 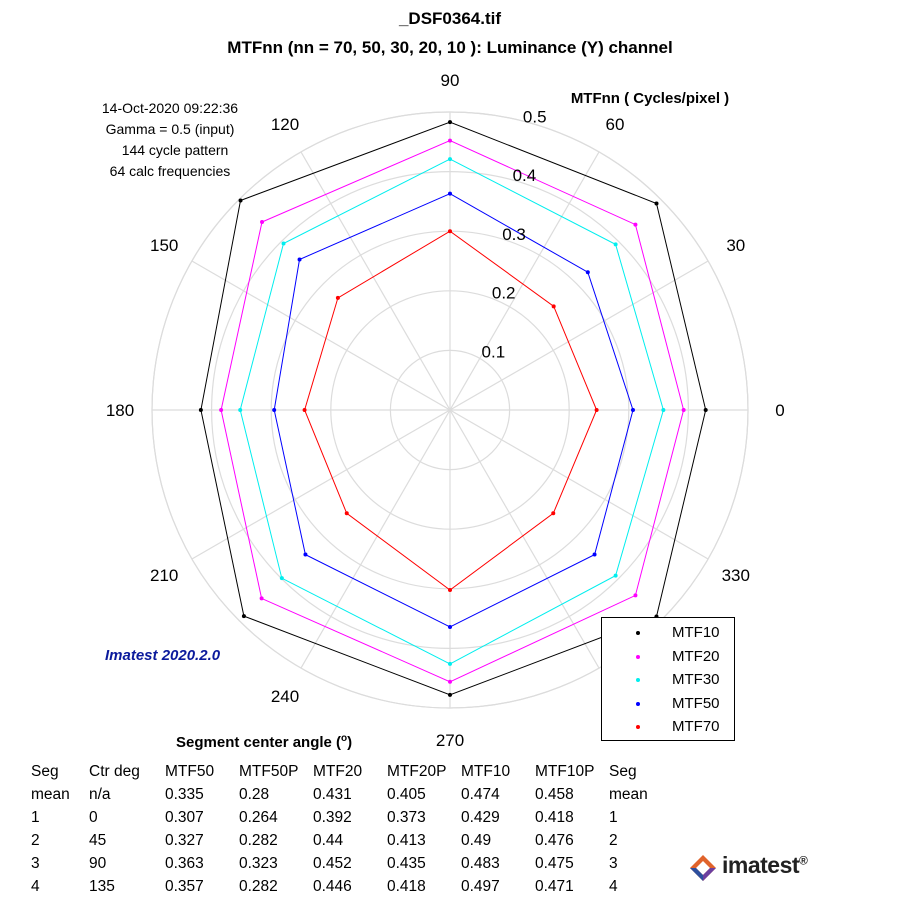 I want to click on table-cell: 0.475, so click(x=554, y=863).